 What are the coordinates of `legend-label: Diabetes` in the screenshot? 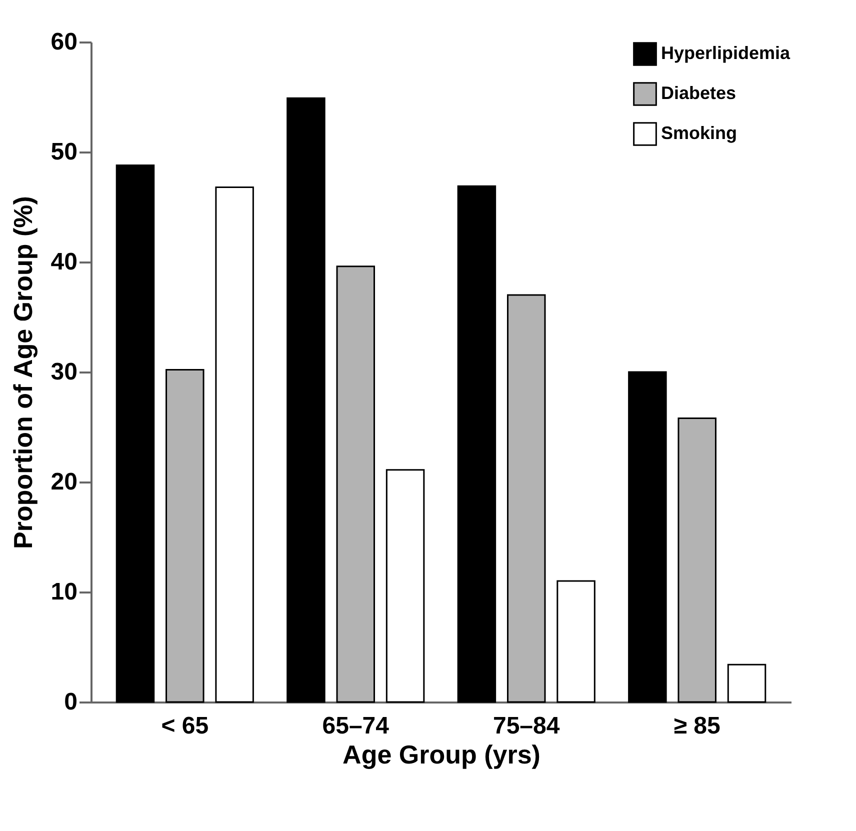 It's located at (698, 93).